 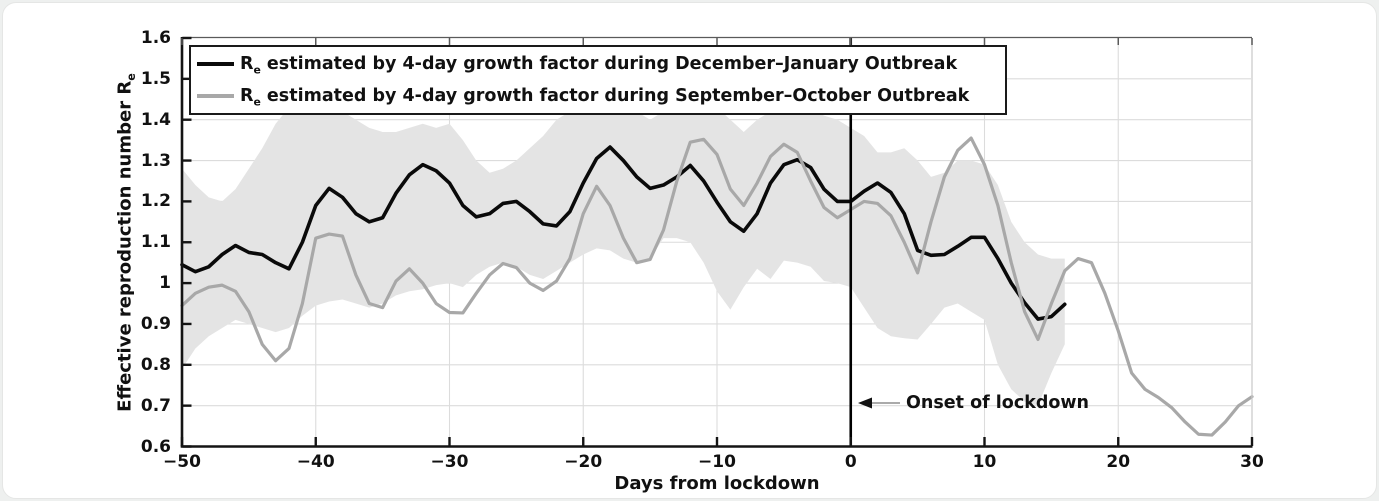 What do you see at coordinates (998, 403) in the screenshot?
I see `onset-of-lockdown-annotation: Onset of lockdown` at bounding box center [998, 403].